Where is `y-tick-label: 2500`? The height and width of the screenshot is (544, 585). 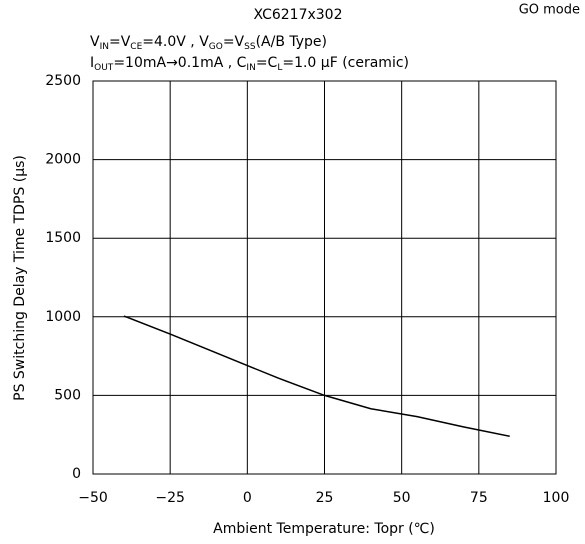 y-tick-label: 2500 is located at coordinates (63, 81).